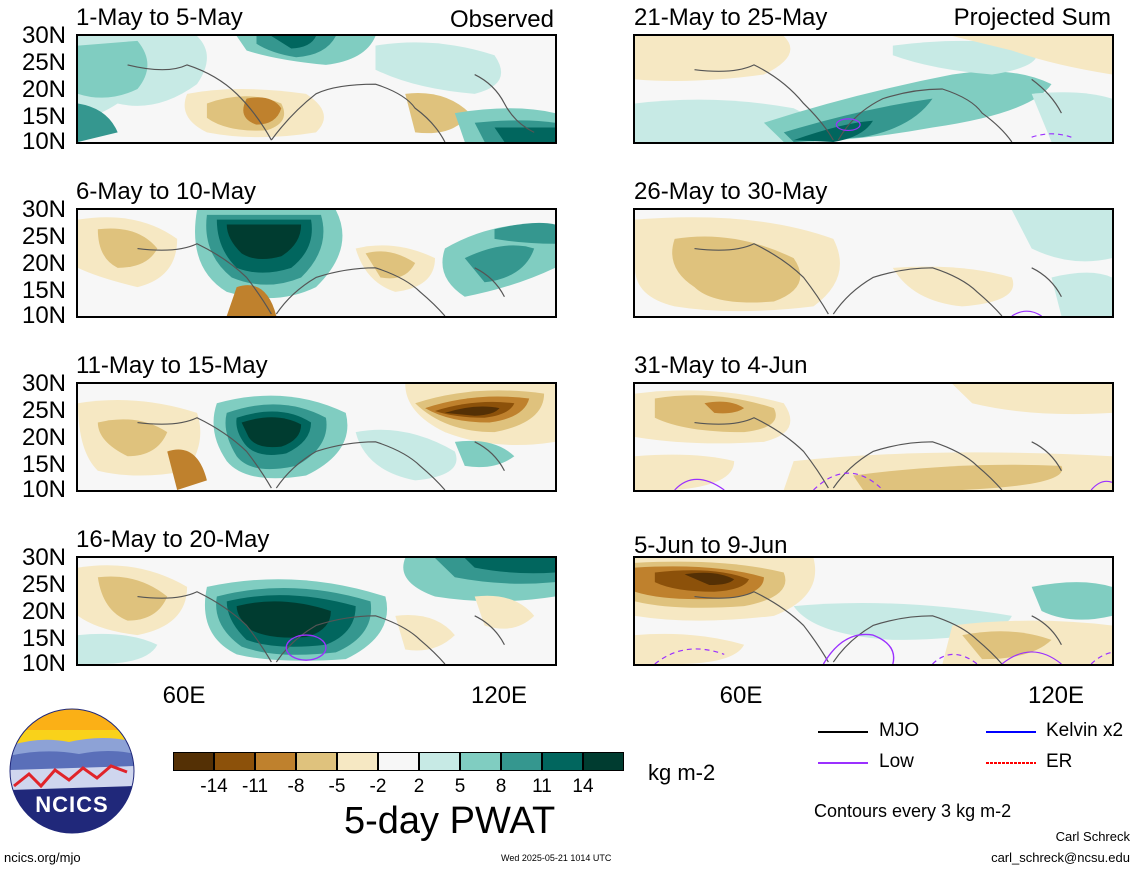 This screenshot has height=872, width=1135. I want to click on colorbar-tick: -8, so click(296, 786).